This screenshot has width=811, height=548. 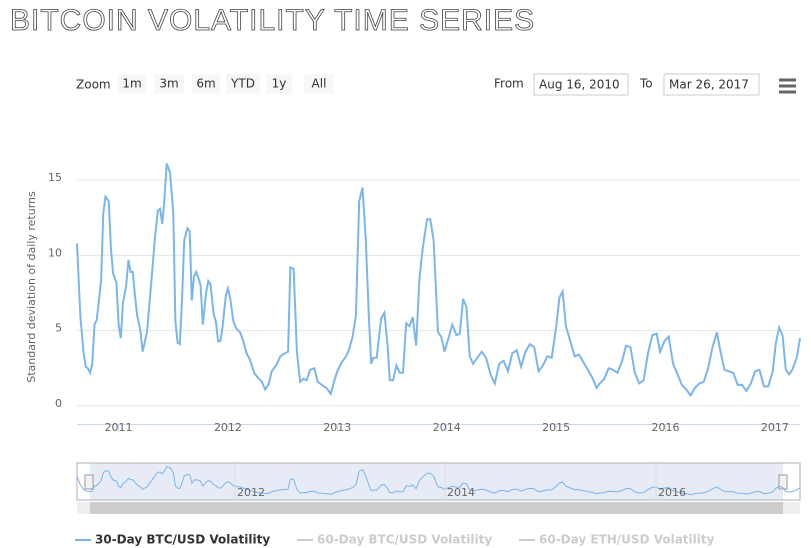 What do you see at coordinates (787, 86) in the screenshot?
I see `menu-button` at bounding box center [787, 86].